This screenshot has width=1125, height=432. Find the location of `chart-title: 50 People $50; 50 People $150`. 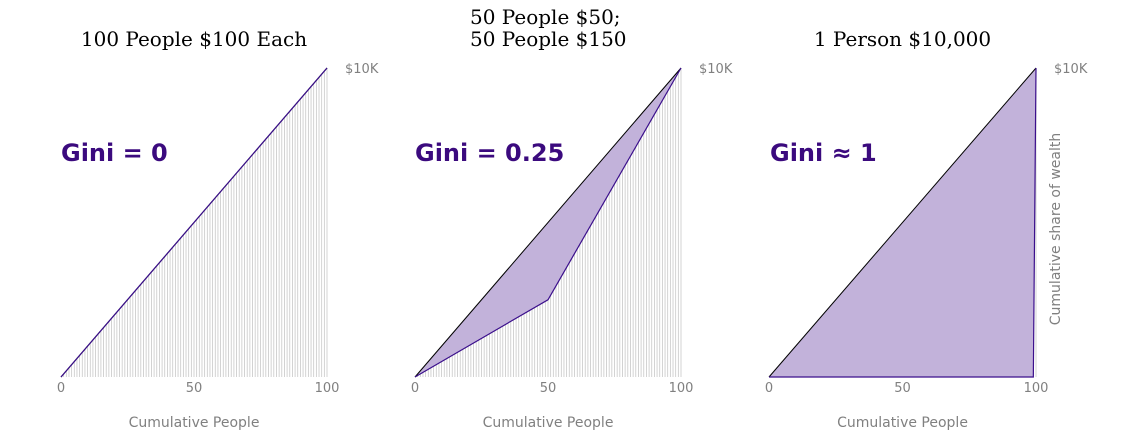

chart-title: 50 People $50; 50 People $150 is located at coordinates (548, 28).